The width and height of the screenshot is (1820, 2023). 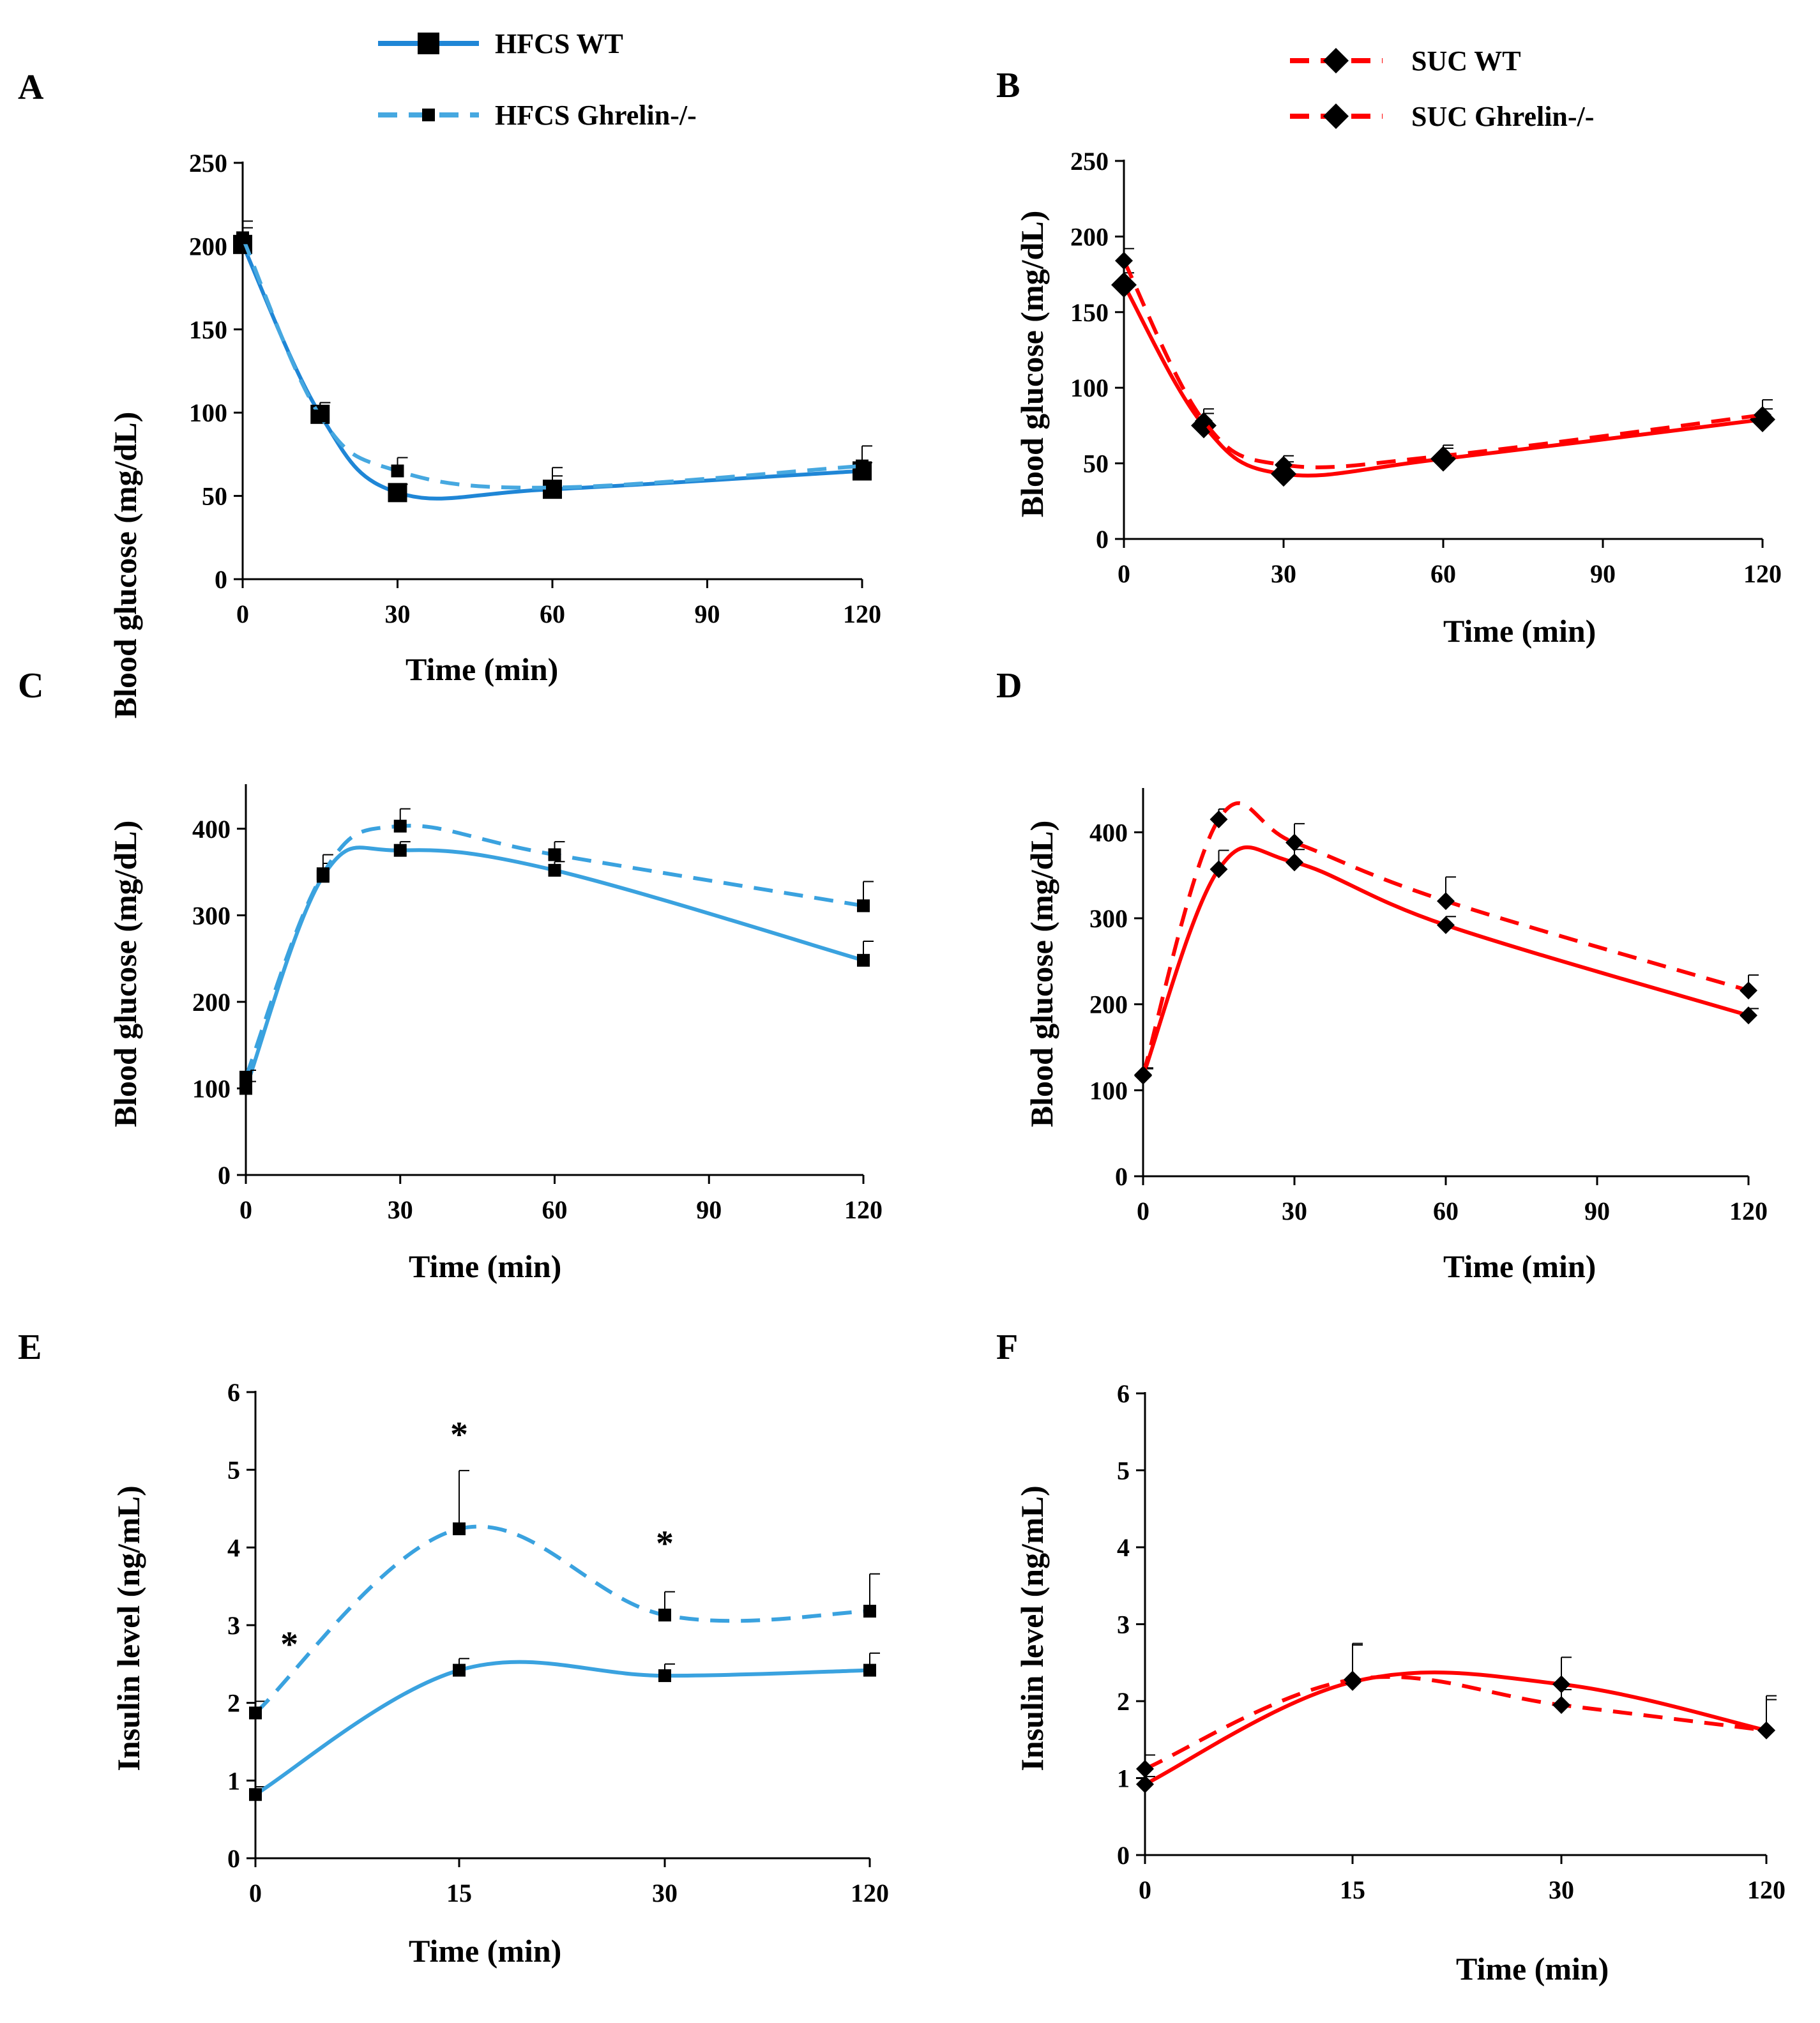 I want to click on panel-c-ytick-label: 400, so click(x=211, y=830).